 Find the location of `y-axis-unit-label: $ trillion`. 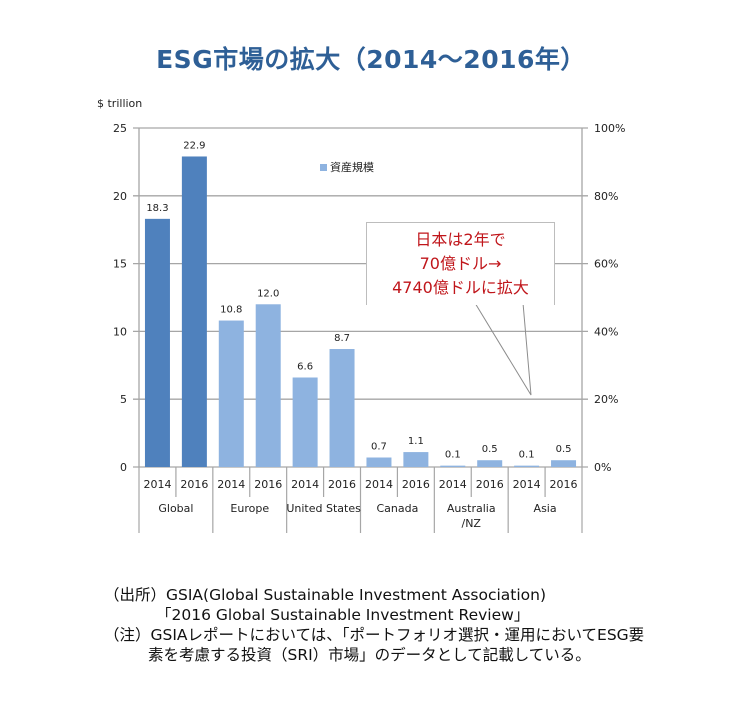

y-axis-unit-label: $ trillion is located at coordinates (120, 103).